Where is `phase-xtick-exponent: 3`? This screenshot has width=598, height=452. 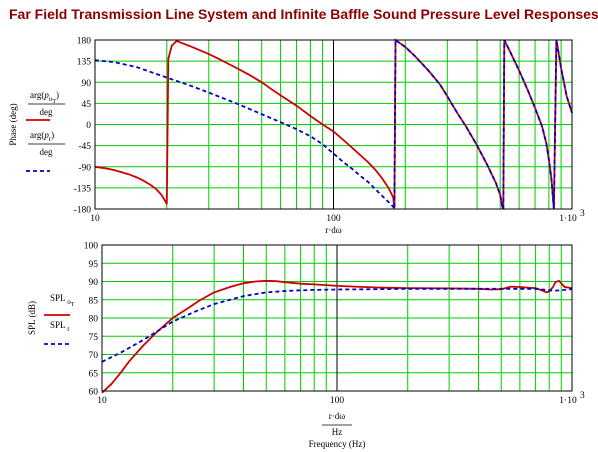
phase-xtick-exponent: 3 is located at coordinates (582, 214).